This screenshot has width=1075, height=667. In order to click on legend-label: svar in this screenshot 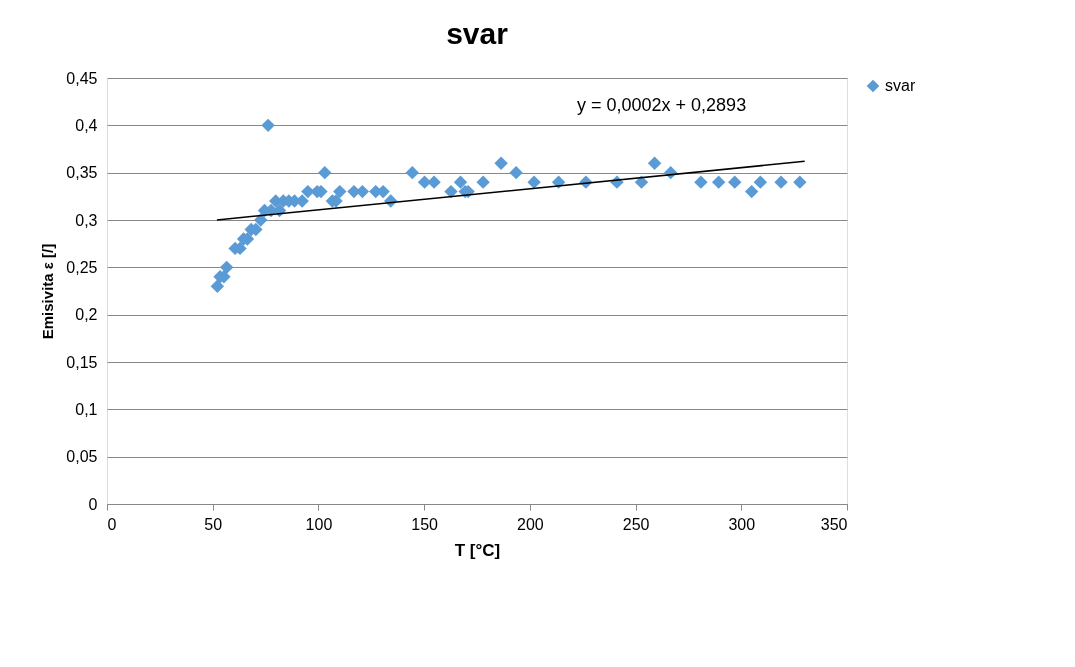, I will do `click(900, 85)`.